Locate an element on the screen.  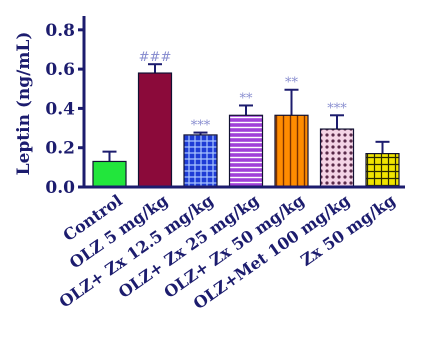
y-tick-label: 0.8 is located at coordinates (60, 31).